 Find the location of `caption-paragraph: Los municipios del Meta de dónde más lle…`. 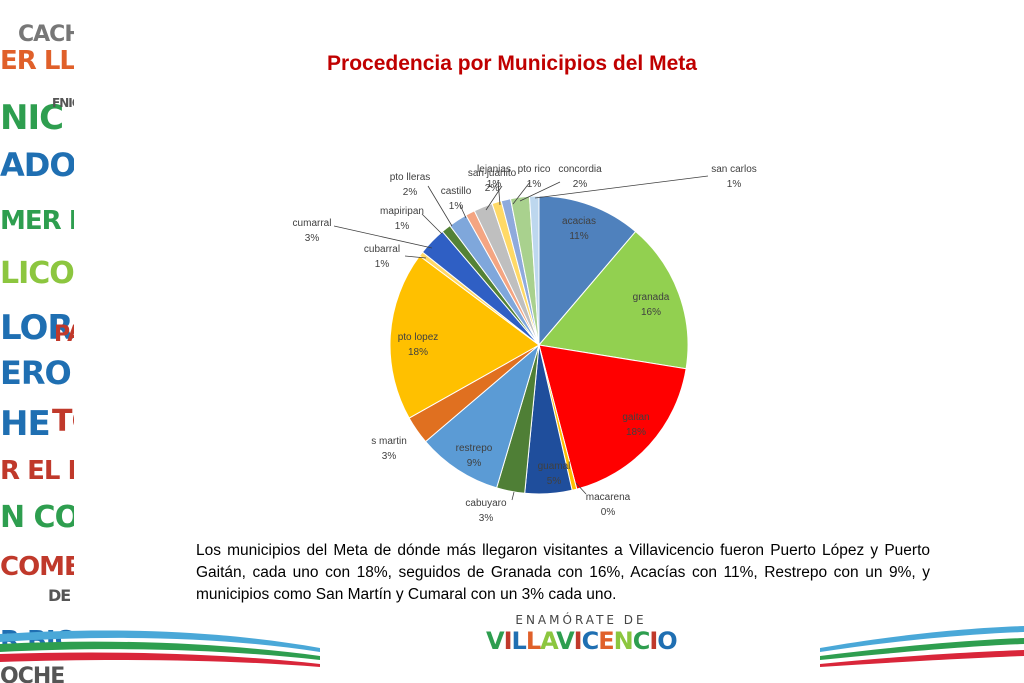

caption-paragraph: Los municipios del Meta de dónde más lle… is located at coordinates (563, 572).